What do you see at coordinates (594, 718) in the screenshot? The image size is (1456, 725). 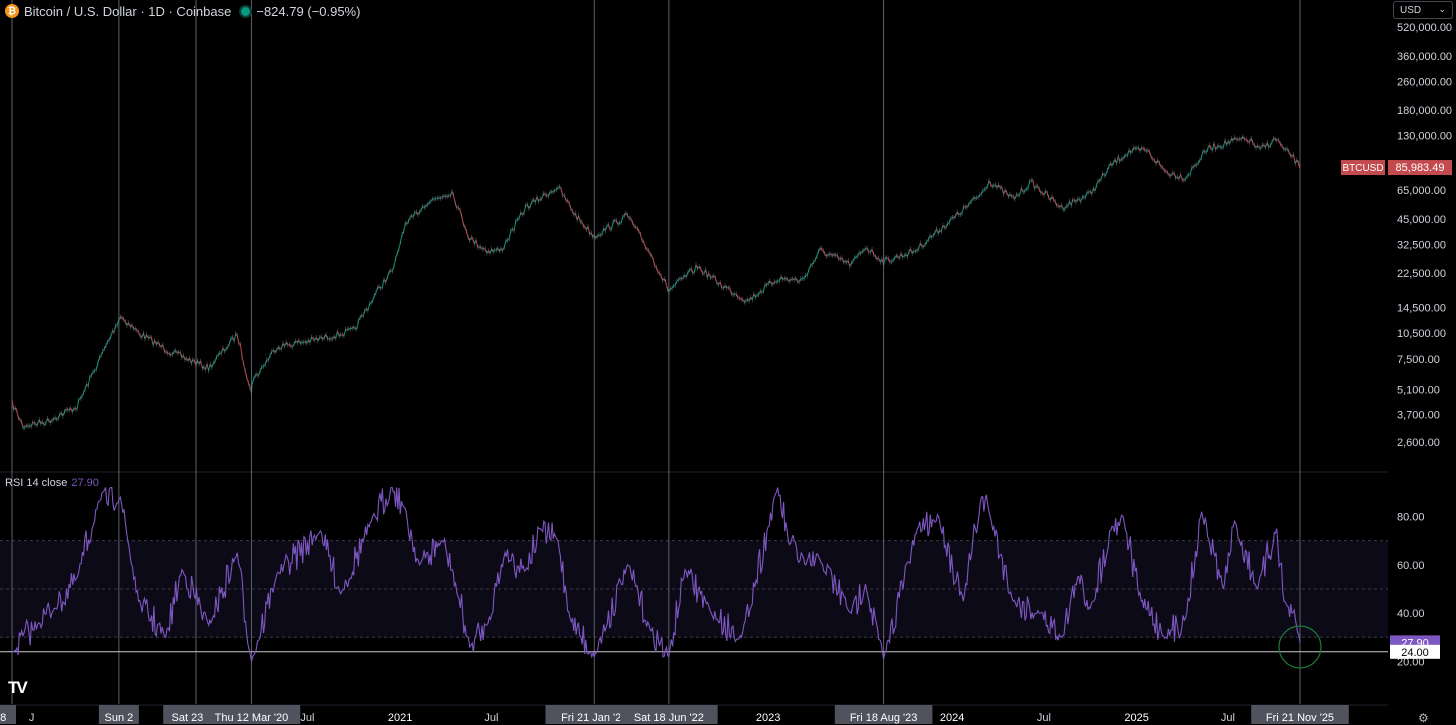 I see `time-marker-label: Fri 21 Jan '22` at bounding box center [594, 718].